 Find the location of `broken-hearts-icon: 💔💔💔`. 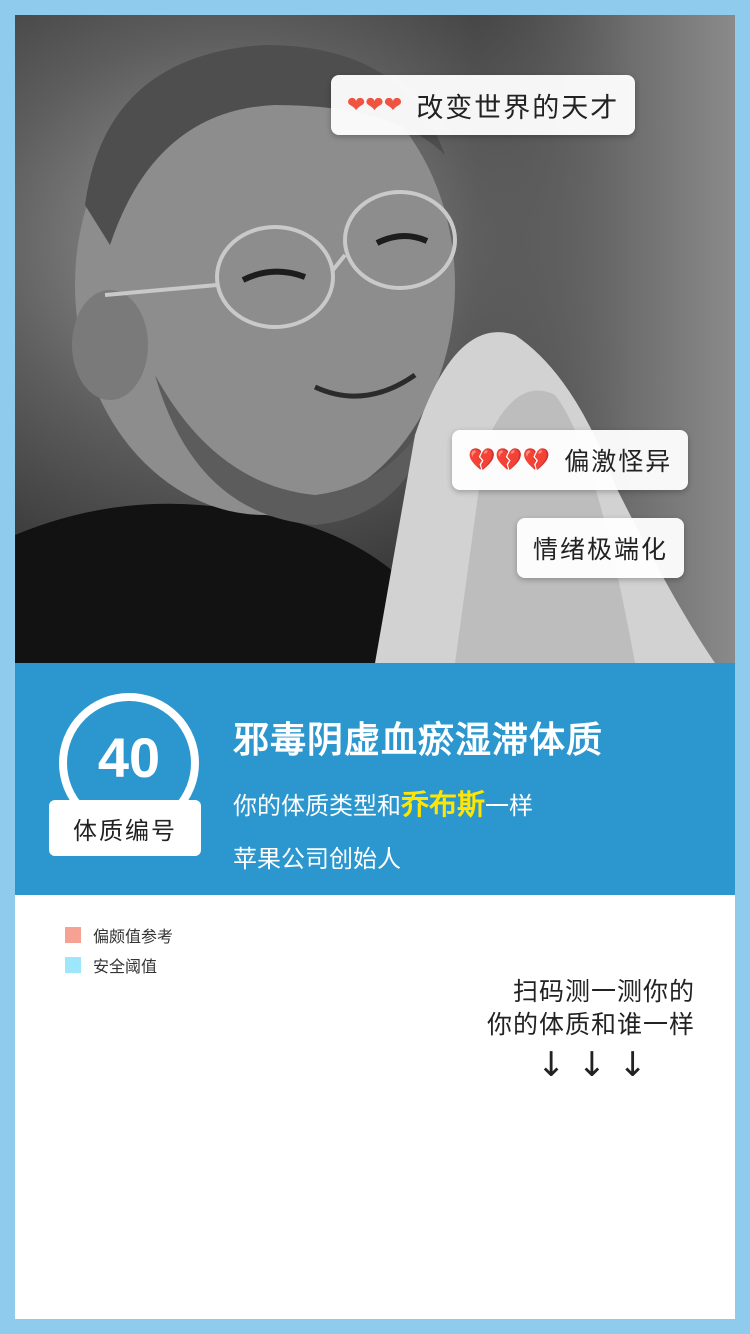

broken-hearts-icon: 💔💔💔 is located at coordinates (509, 460).